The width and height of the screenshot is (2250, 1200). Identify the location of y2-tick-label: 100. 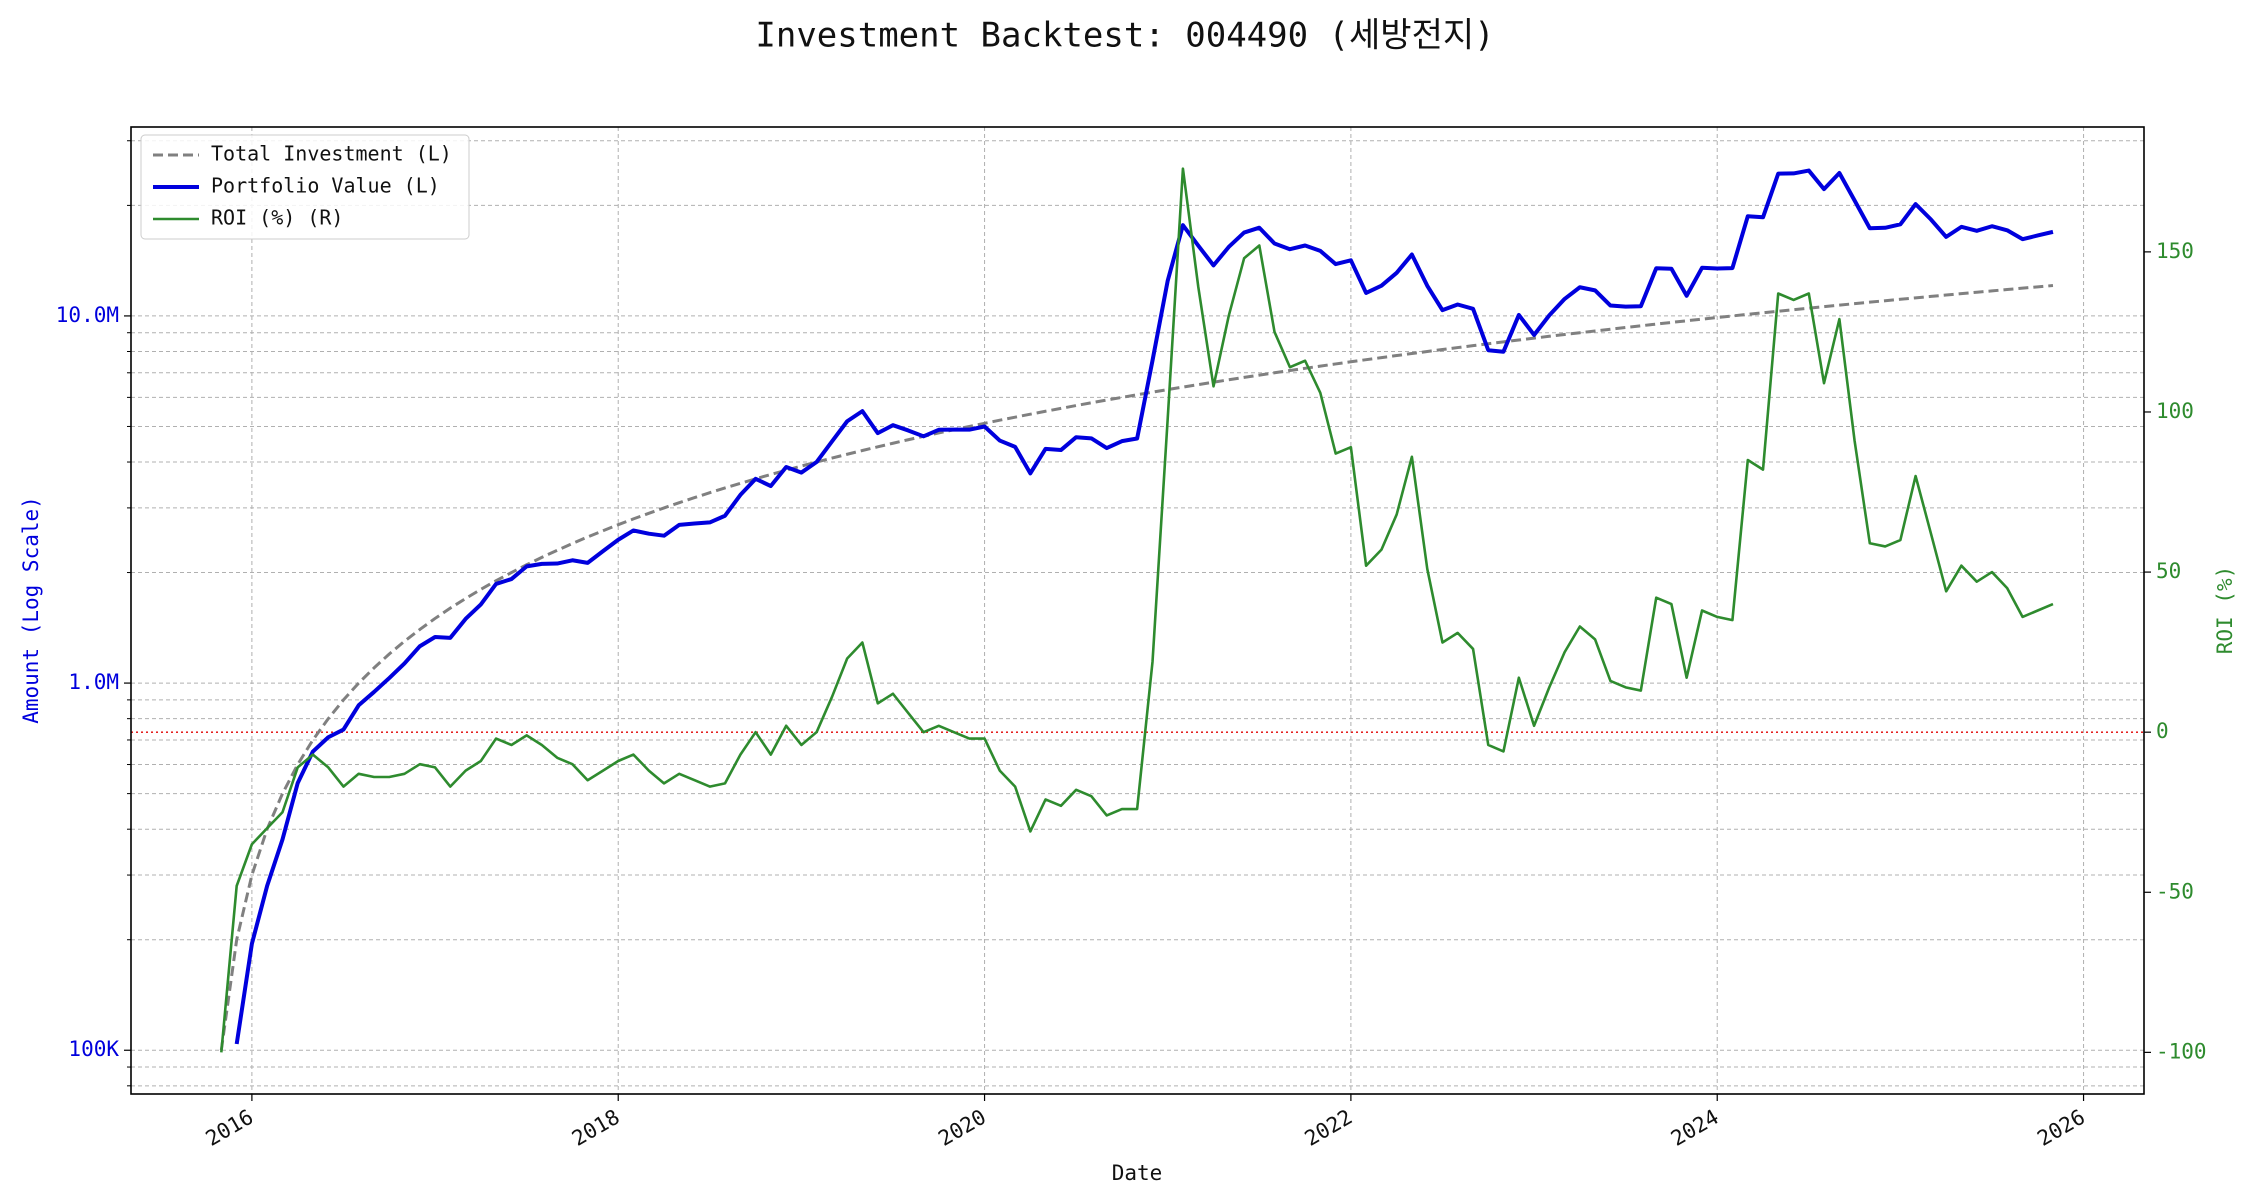
(2175, 411).